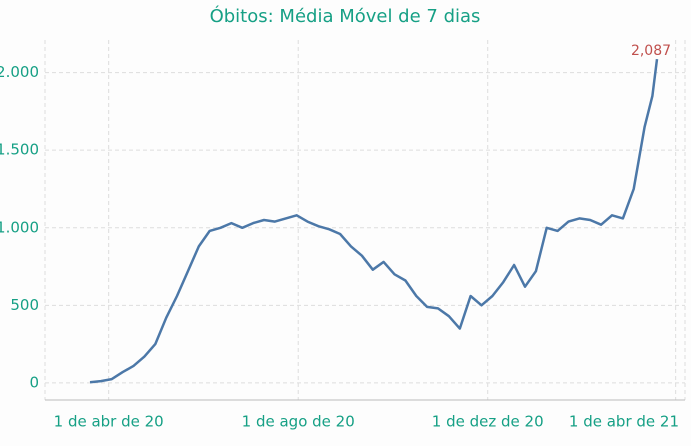 This screenshot has height=446, width=691. I want to click on x-tick-label: 1 de ago de 20, so click(298, 422).